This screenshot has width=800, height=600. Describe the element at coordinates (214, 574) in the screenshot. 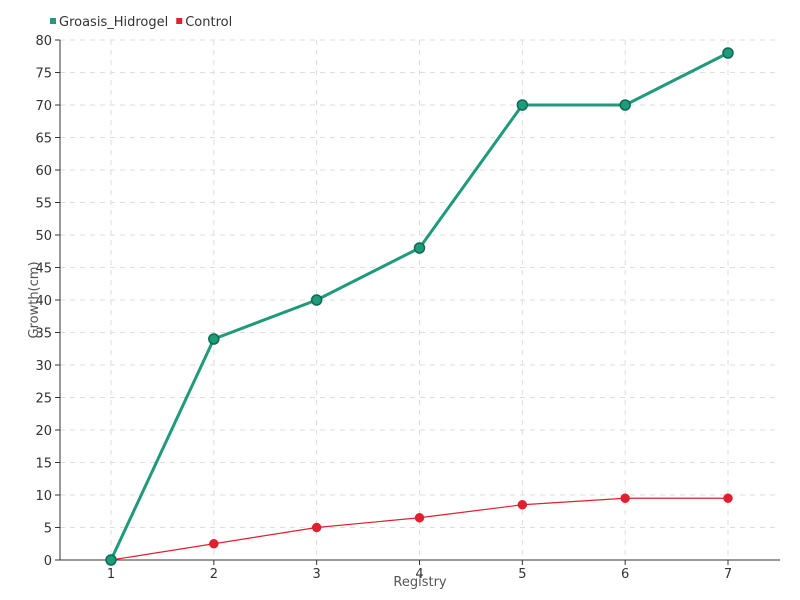

I see `x-tick-label: 2` at that location.